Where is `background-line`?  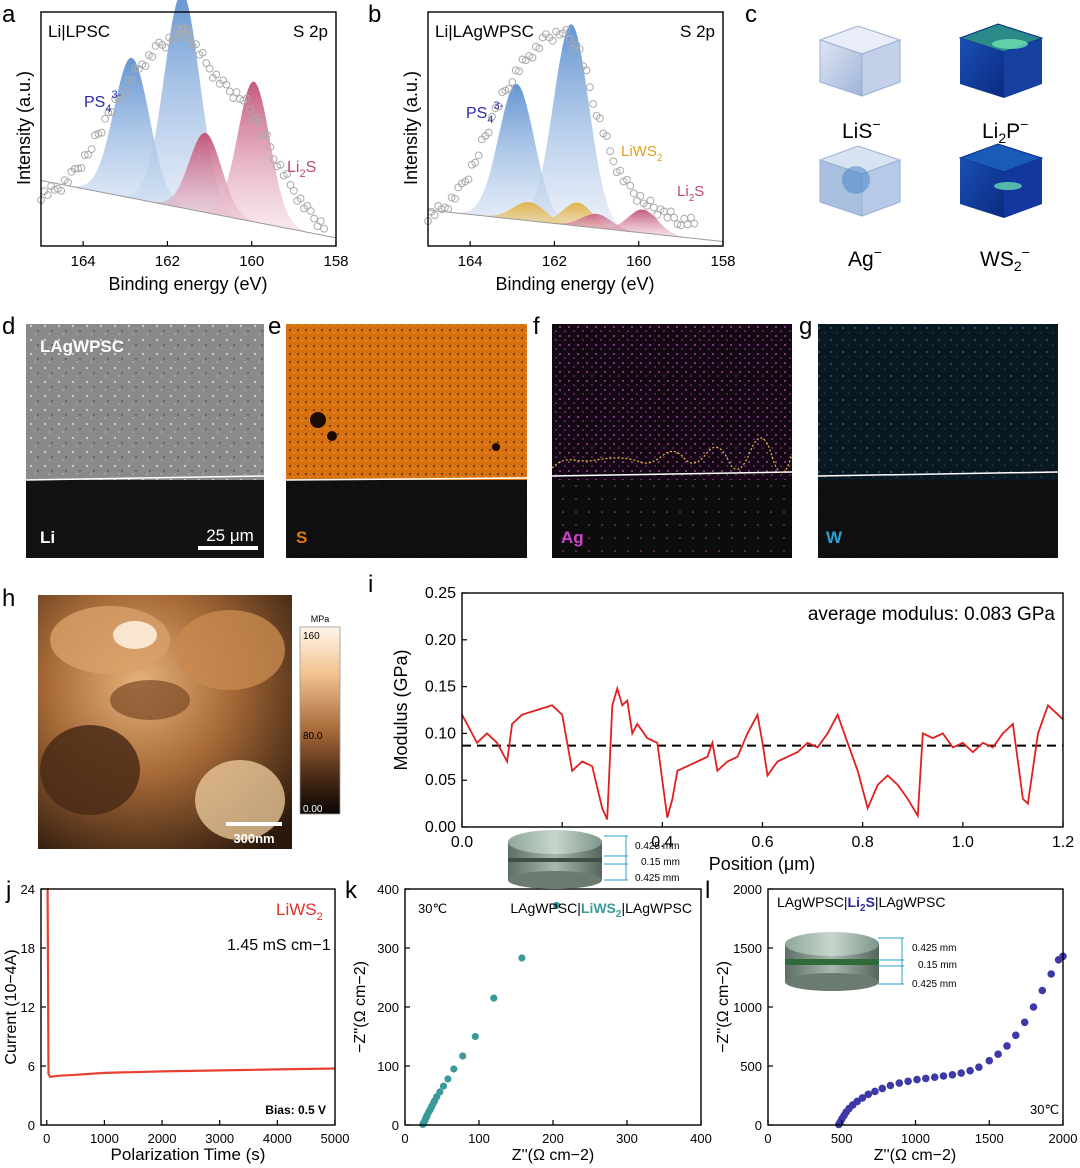
background-line is located at coordinates (188, 209).